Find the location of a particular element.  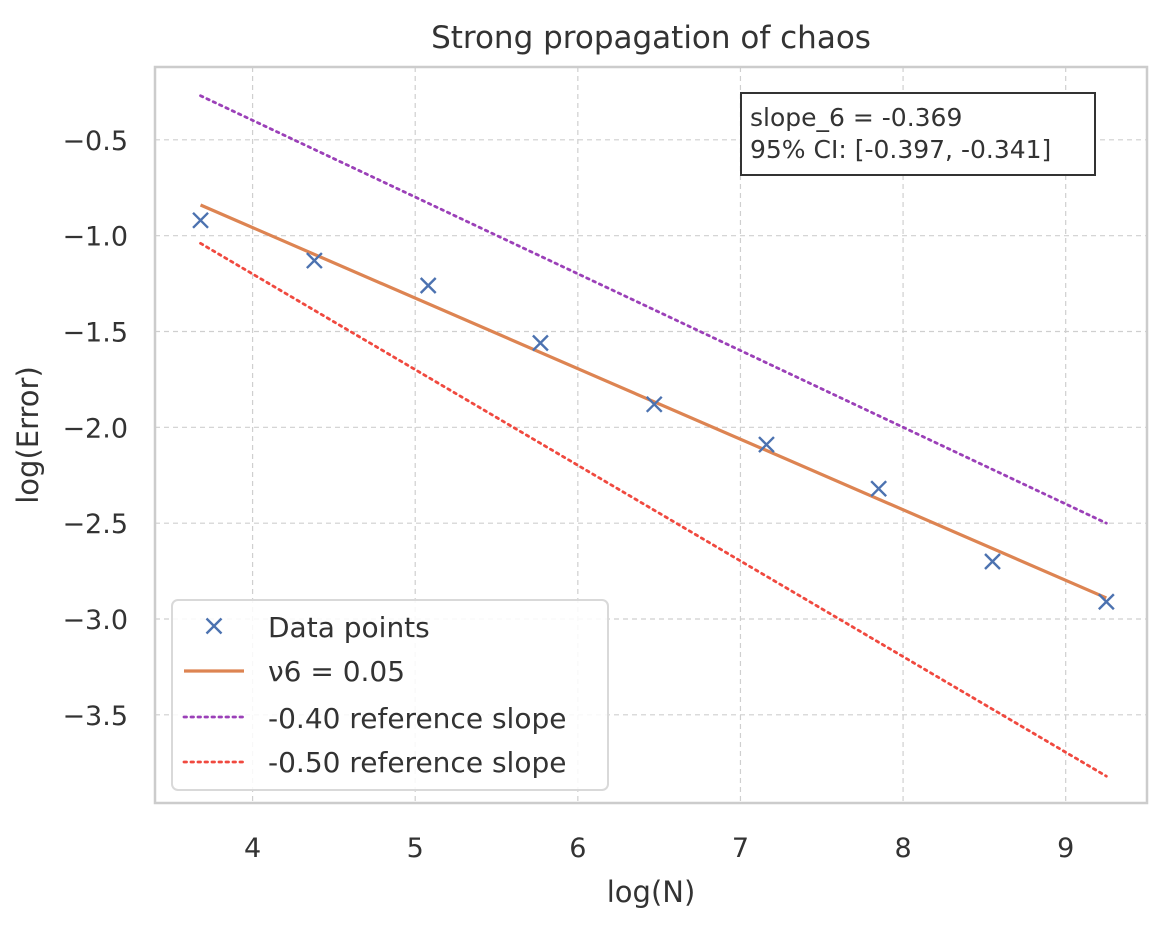

legend-label-ref-050: -0.50 reference slope is located at coordinates (417, 762).